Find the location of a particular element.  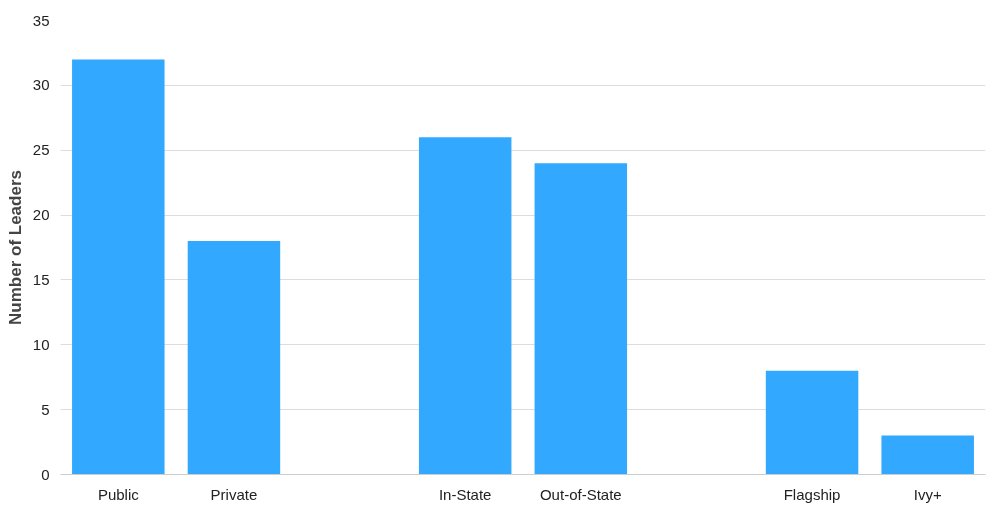

y-tick-label: 35 is located at coordinates (41, 20).